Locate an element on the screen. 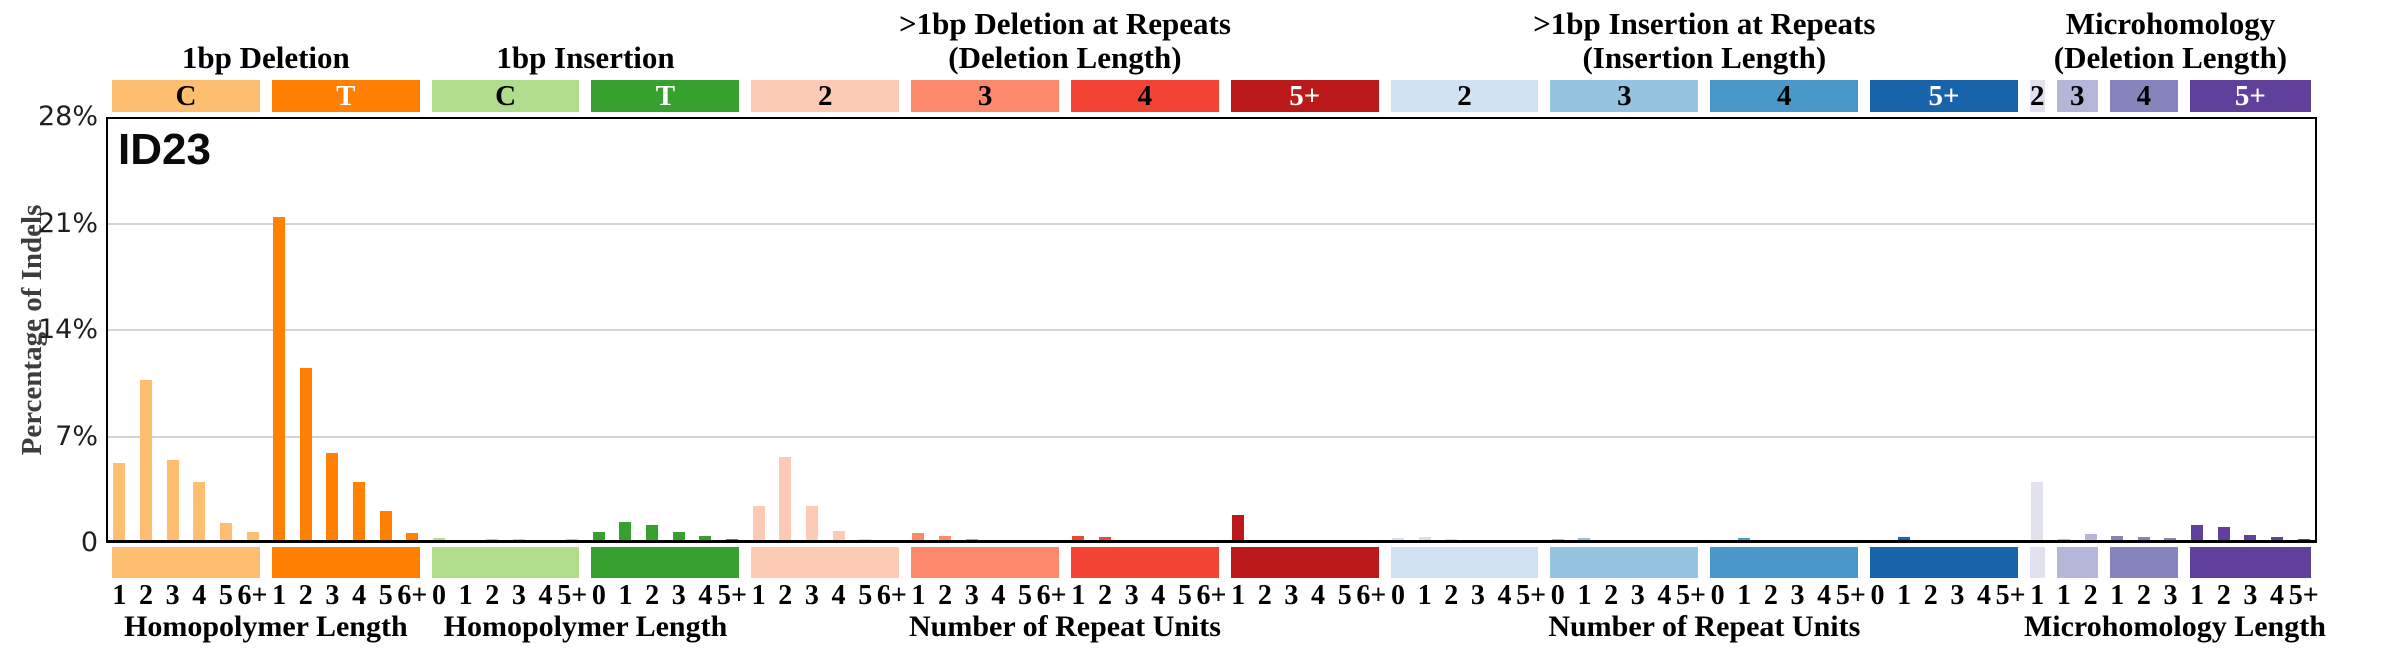 The width and height of the screenshot is (2400, 655). y-tick-label: 0 is located at coordinates (89, 542).